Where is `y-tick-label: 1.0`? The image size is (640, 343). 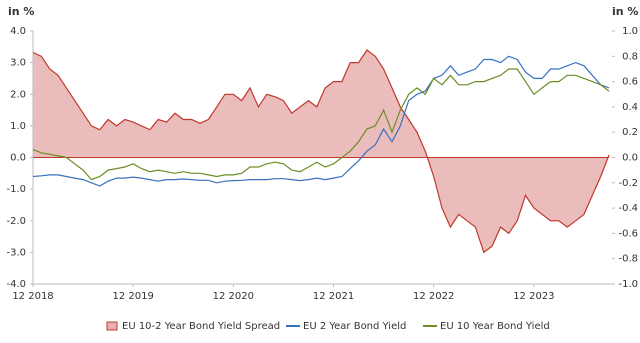 y-tick-label: 1.0 is located at coordinates (18, 126).